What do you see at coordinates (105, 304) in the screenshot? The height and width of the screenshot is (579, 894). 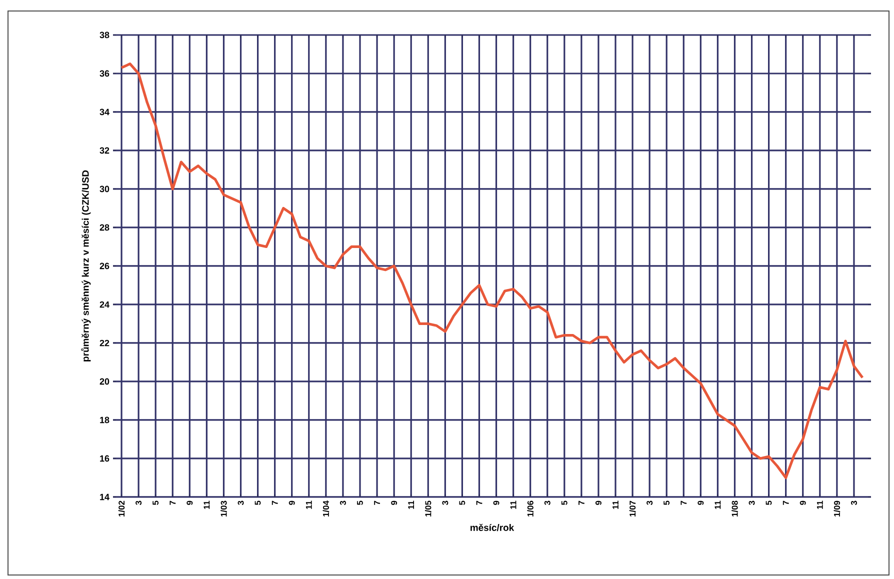 I see `y-tick-label: 24` at bounding box center [105, 304].